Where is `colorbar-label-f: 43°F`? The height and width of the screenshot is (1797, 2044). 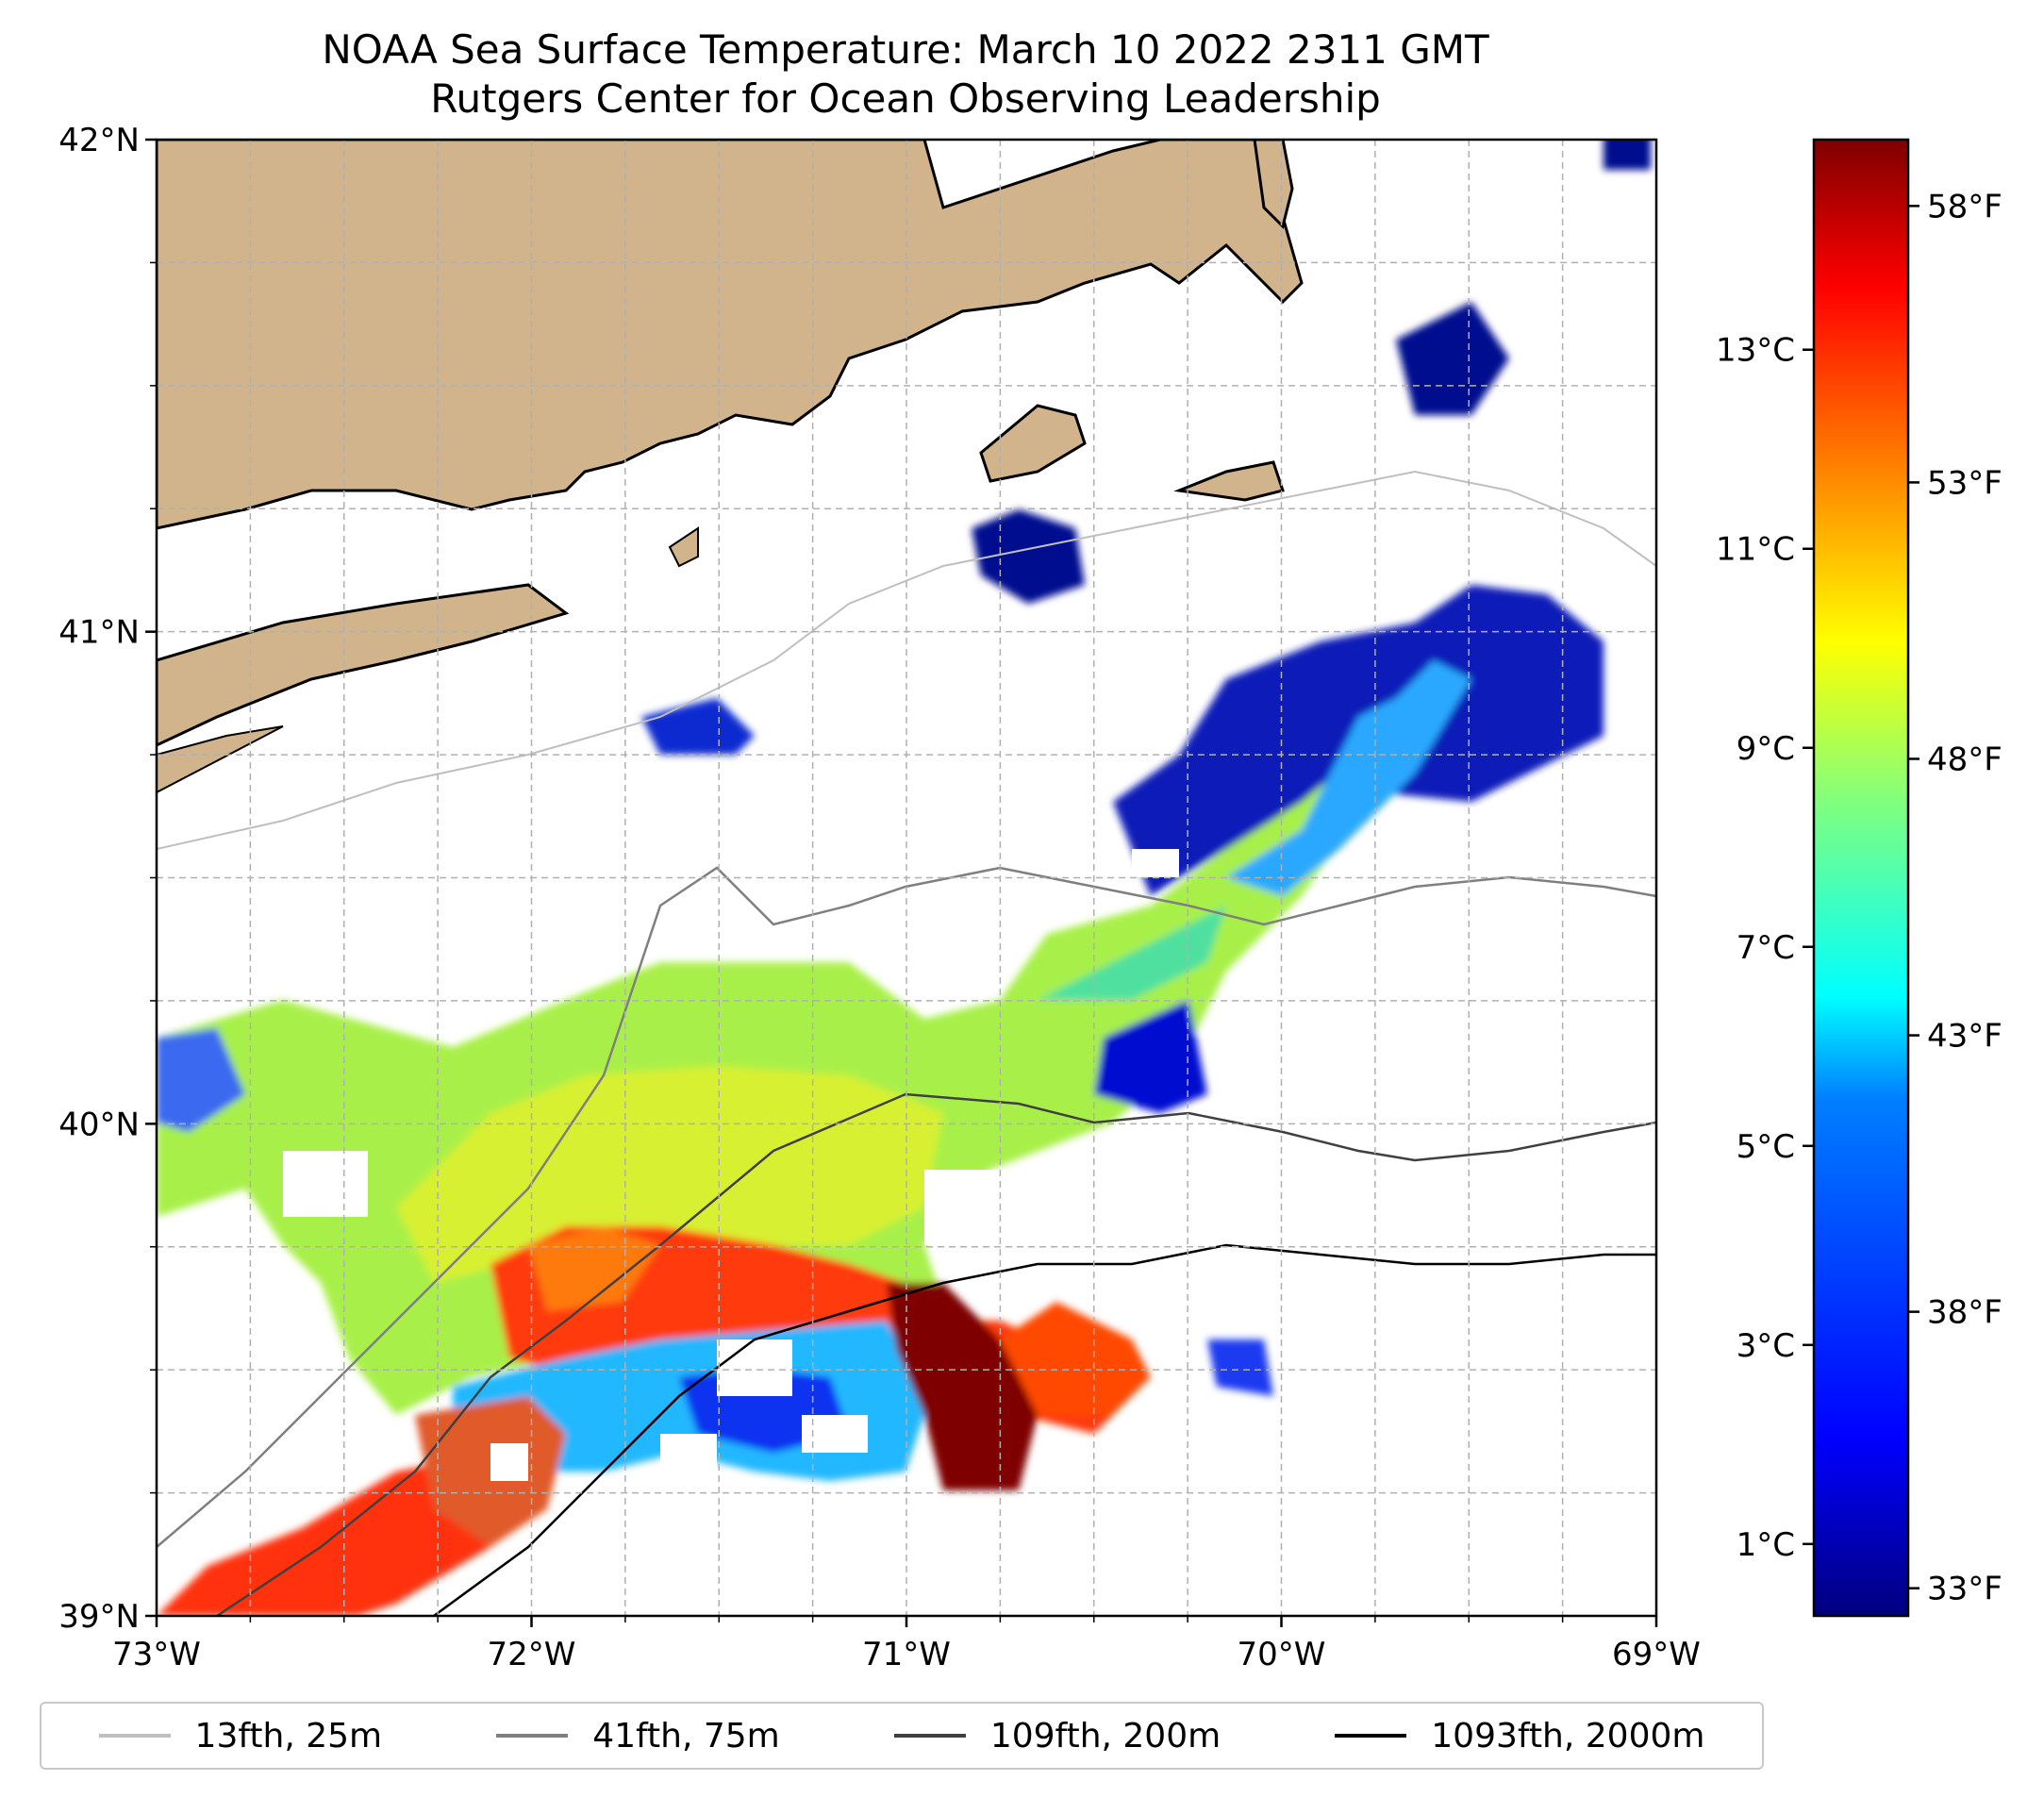 colorbar-label-f: 43°F is located at coordinates (1964, 1037).